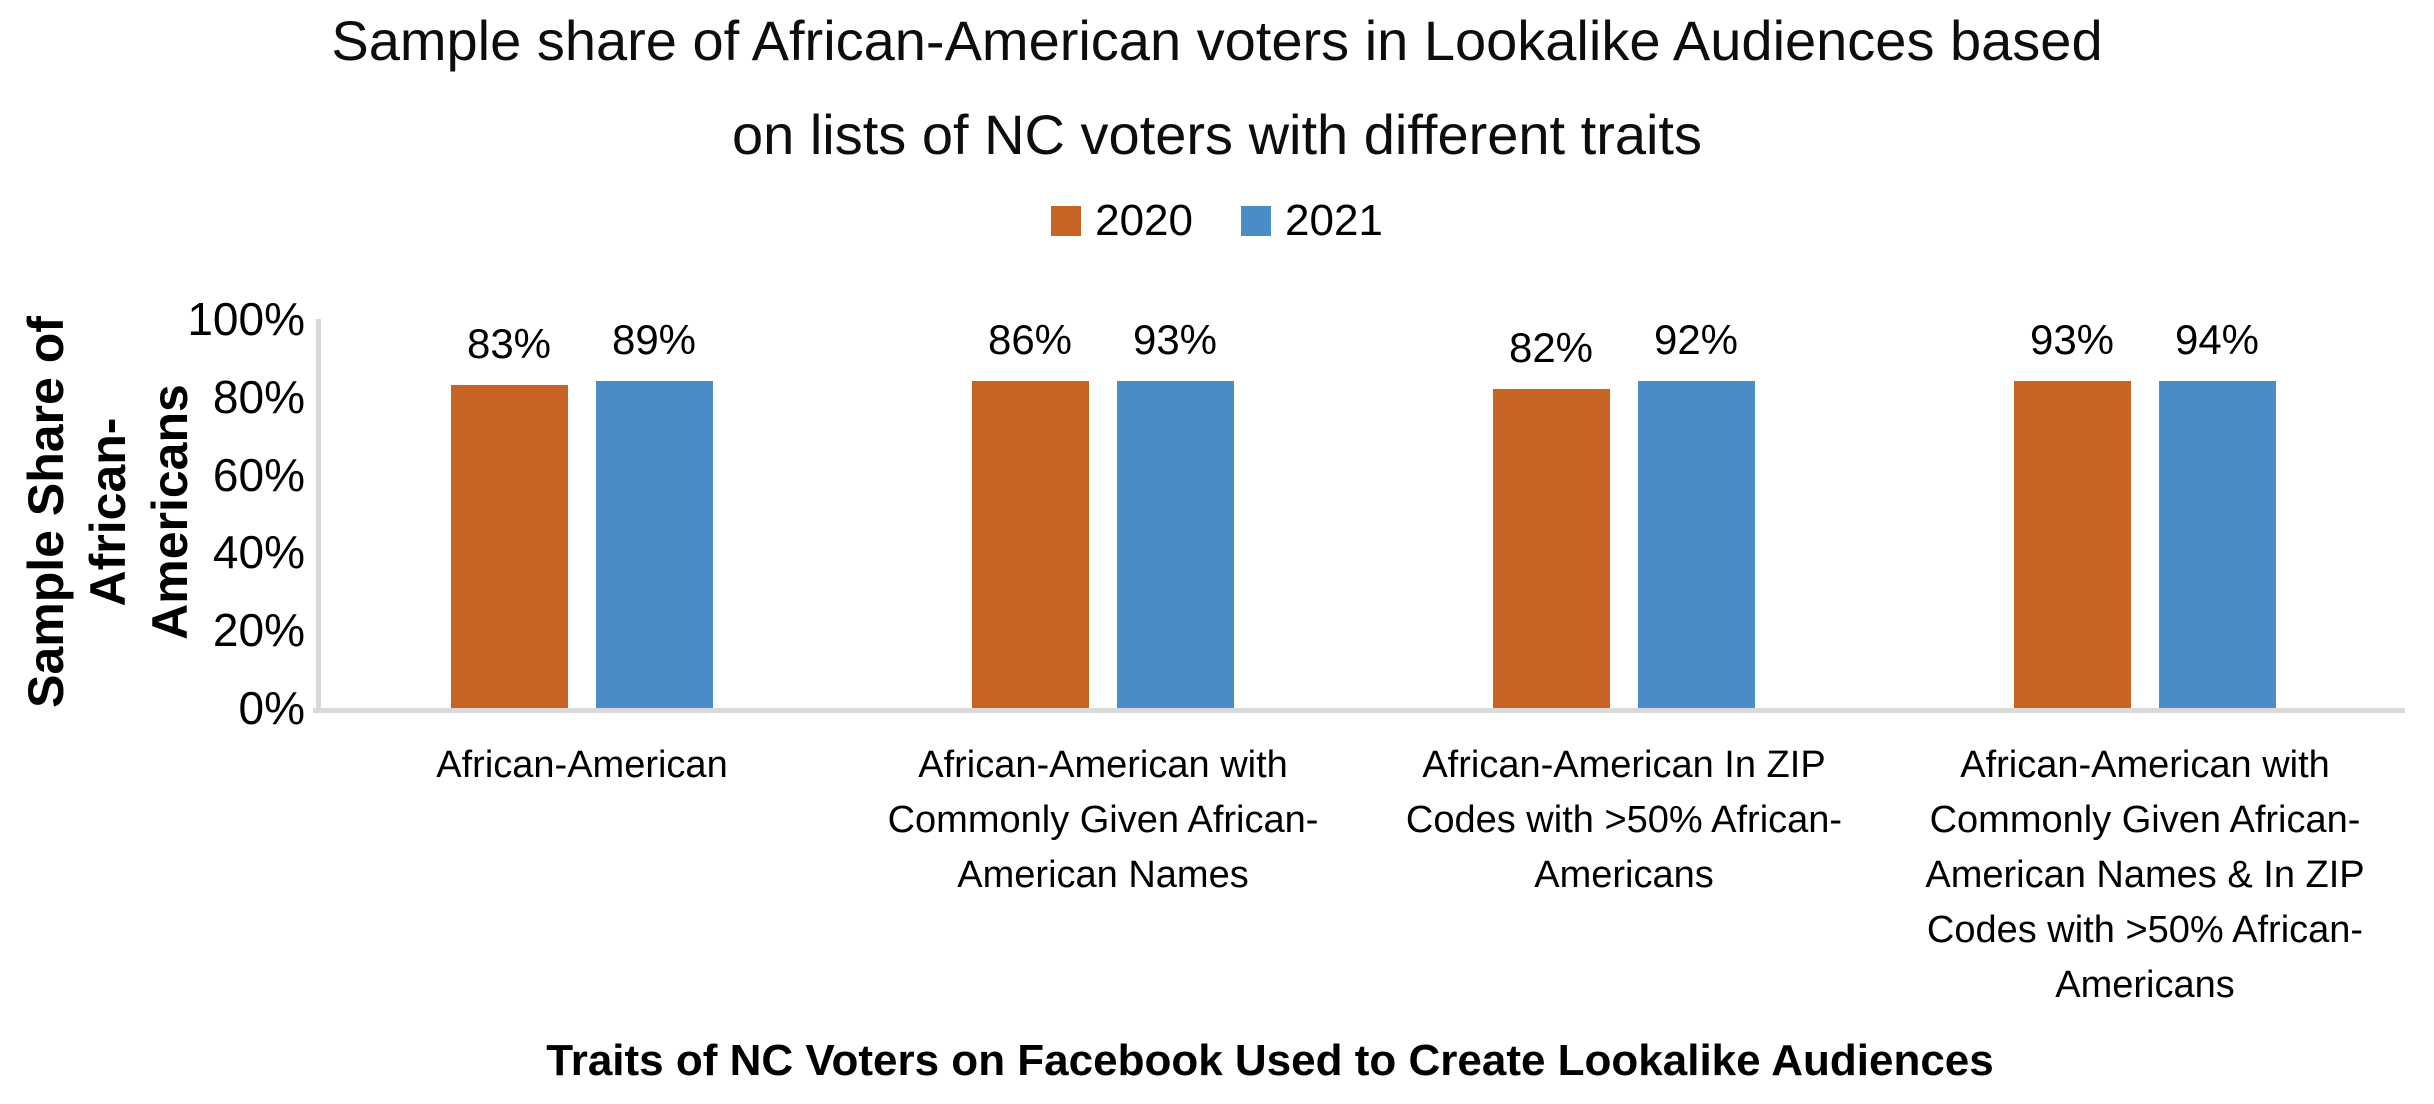 This screenshot has width=2434, height=1104. What do you see at coordinates (258, 630) in the screenshot?
I see `y-tick-20: 20%` at bounding box center [258, 630].